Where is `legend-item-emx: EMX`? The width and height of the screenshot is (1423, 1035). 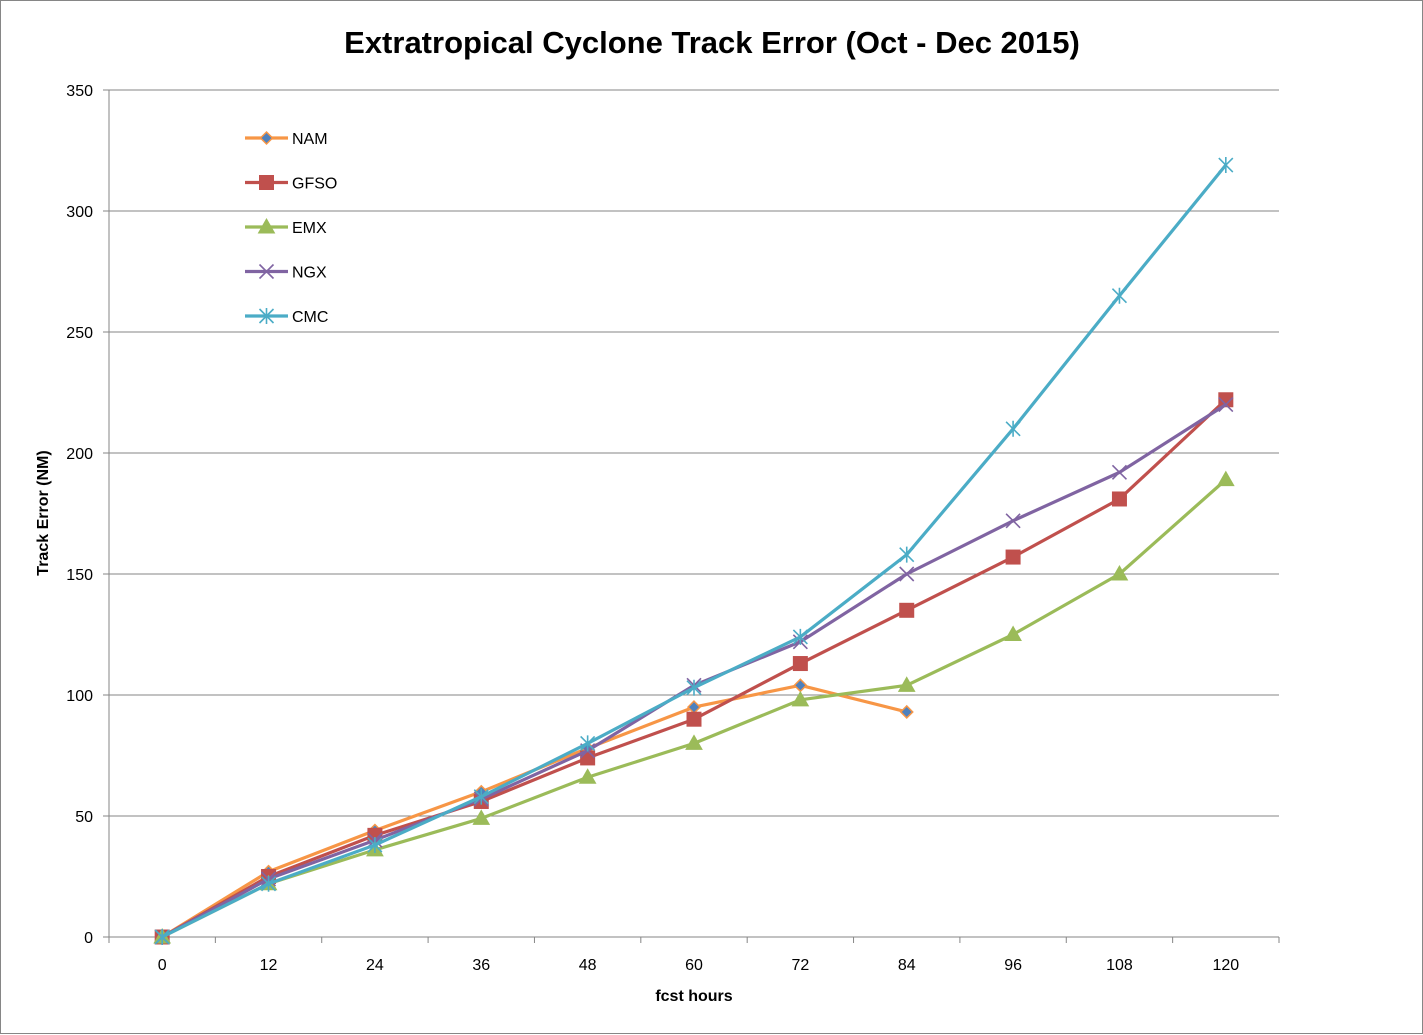
legend-item-emx: EMX is located at coordinates (286, 227).